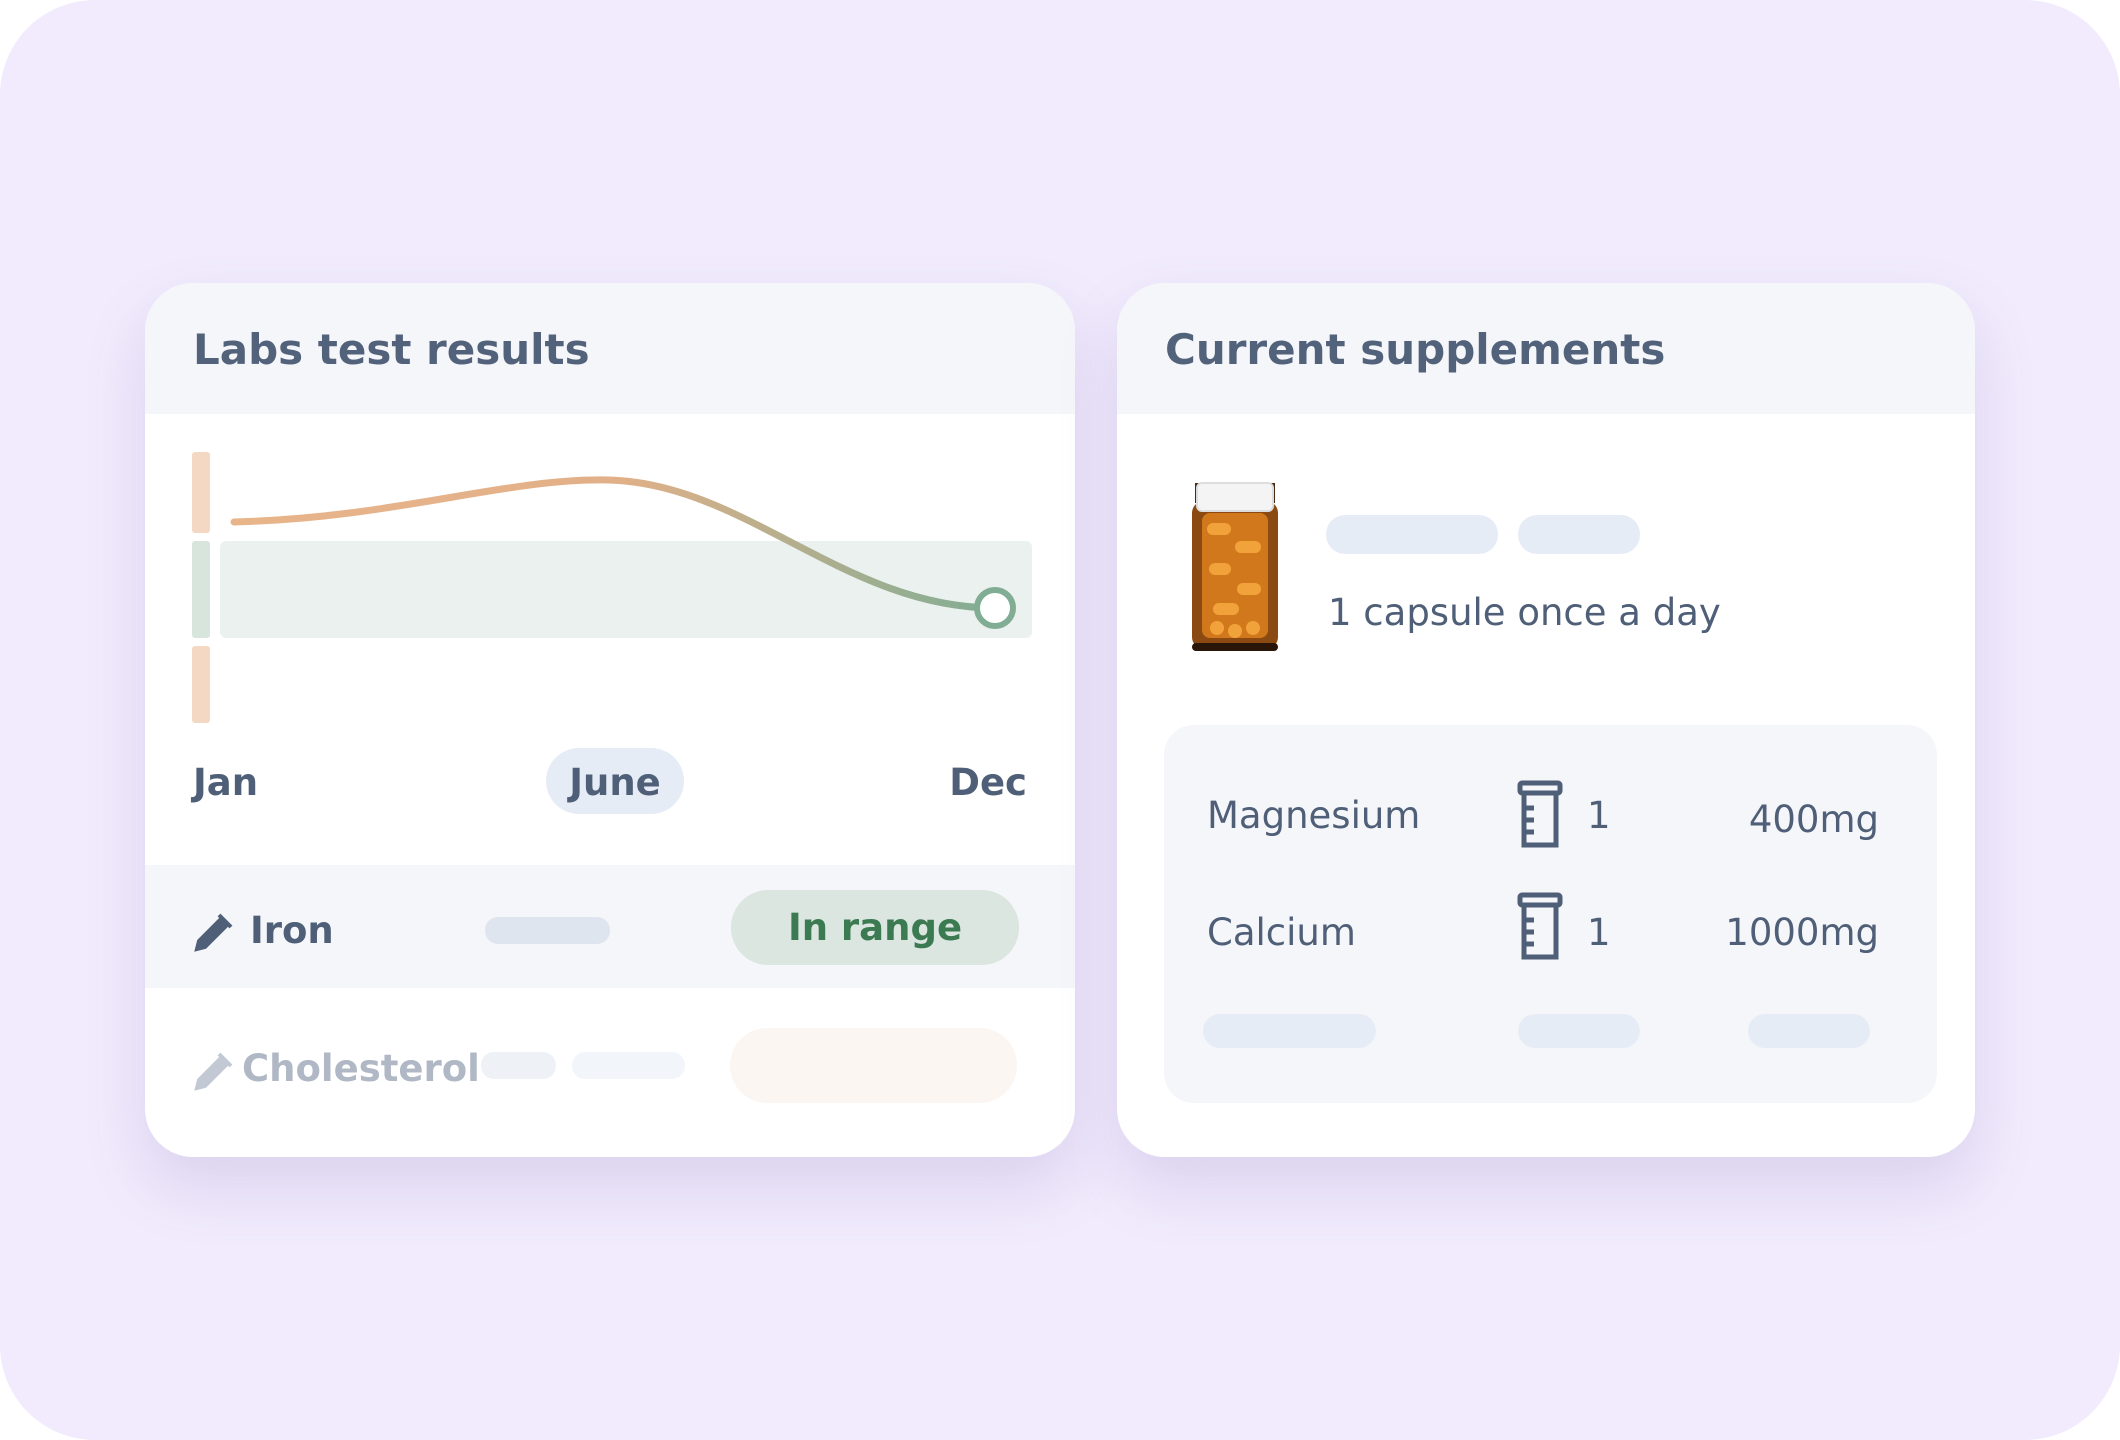  I want to click on supplement-amount: 400mg, so click(1813, 819).